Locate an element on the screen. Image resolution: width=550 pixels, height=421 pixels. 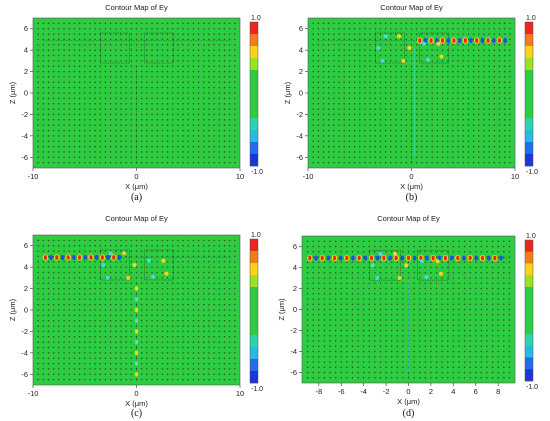
field-core is located at coordinates (458, 258).